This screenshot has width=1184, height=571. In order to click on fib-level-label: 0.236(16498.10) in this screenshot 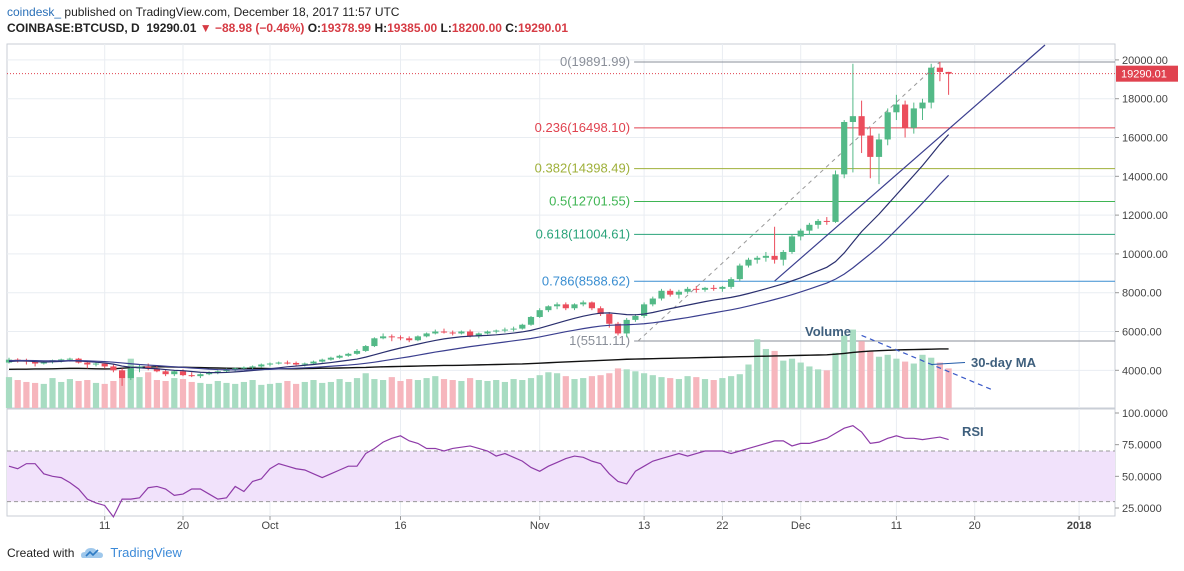, I will do `click(582, 127)`.